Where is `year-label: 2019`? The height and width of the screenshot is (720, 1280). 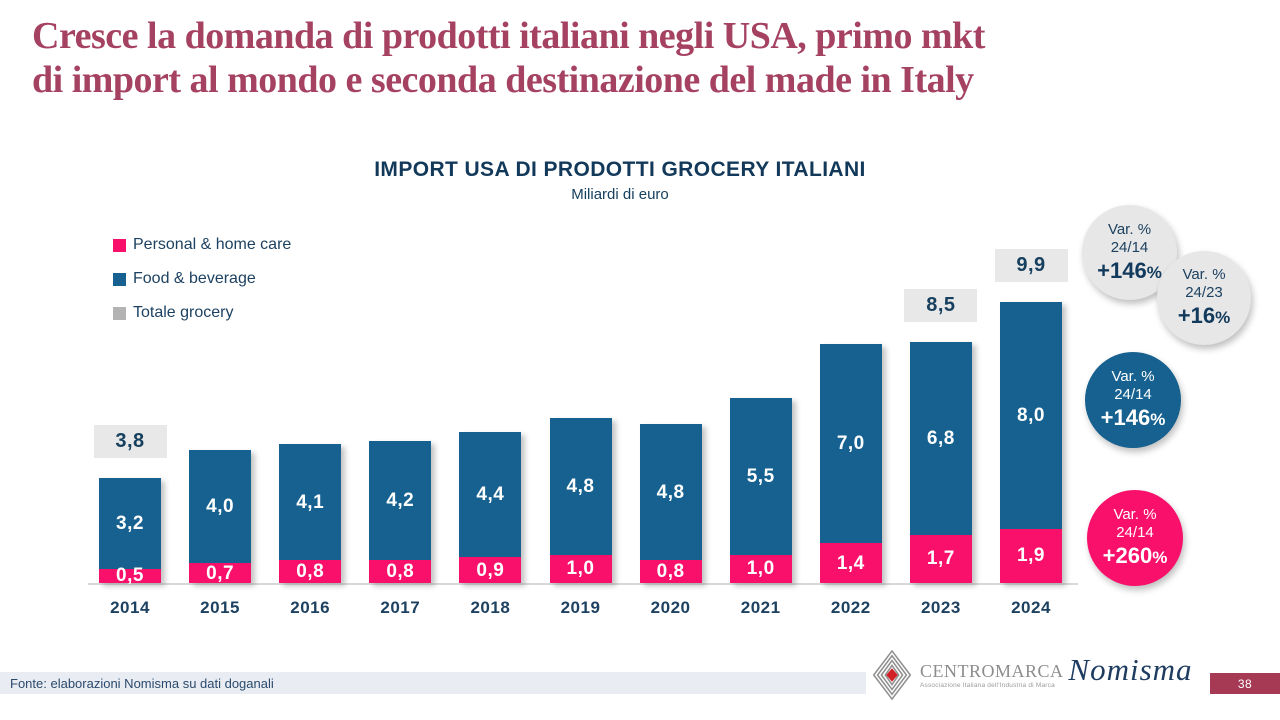
year-label: 2019 is located at coordinates (580, 607).